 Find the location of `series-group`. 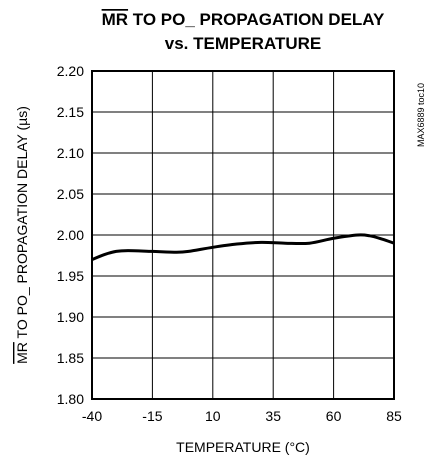

series-group is located at coordinates (243, 247).